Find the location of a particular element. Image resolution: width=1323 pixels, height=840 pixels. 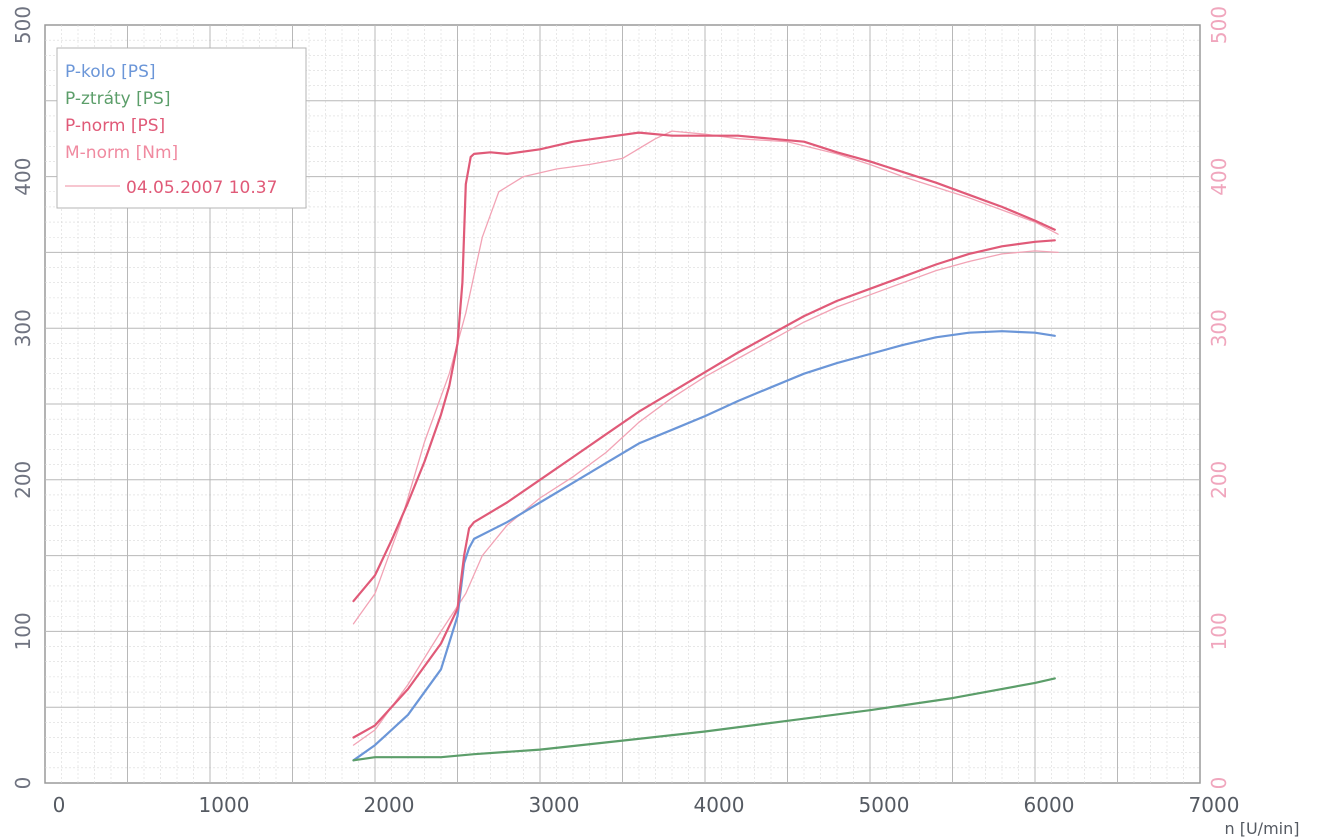

x-axis-label: n [U/min] is located at coordinates (1262, 828).